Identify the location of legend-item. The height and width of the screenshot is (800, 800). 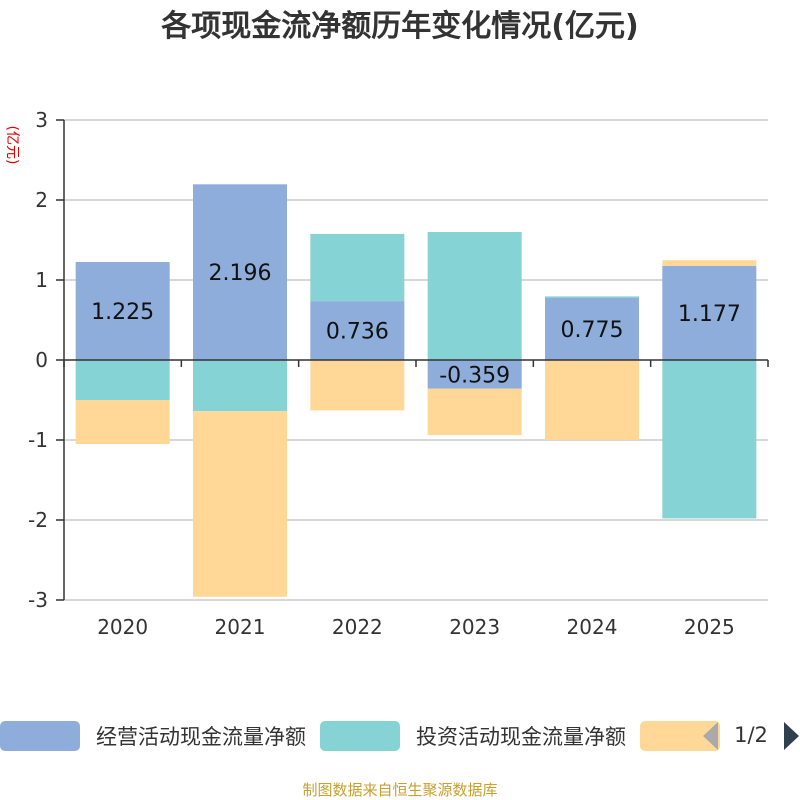
(680, 736).